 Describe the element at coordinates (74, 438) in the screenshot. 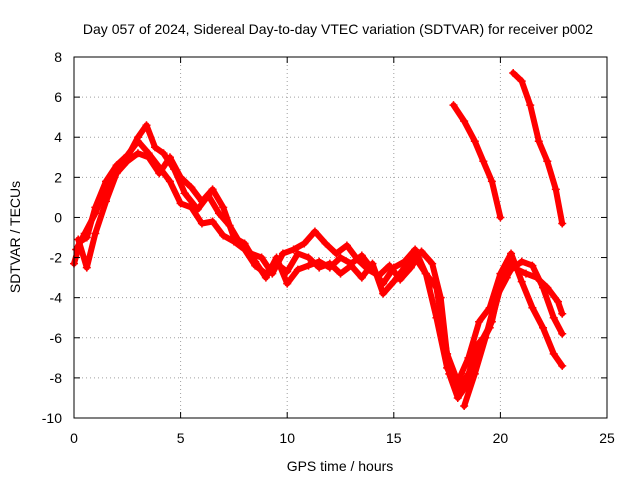

I see `x-tick-label: 0` at that location.